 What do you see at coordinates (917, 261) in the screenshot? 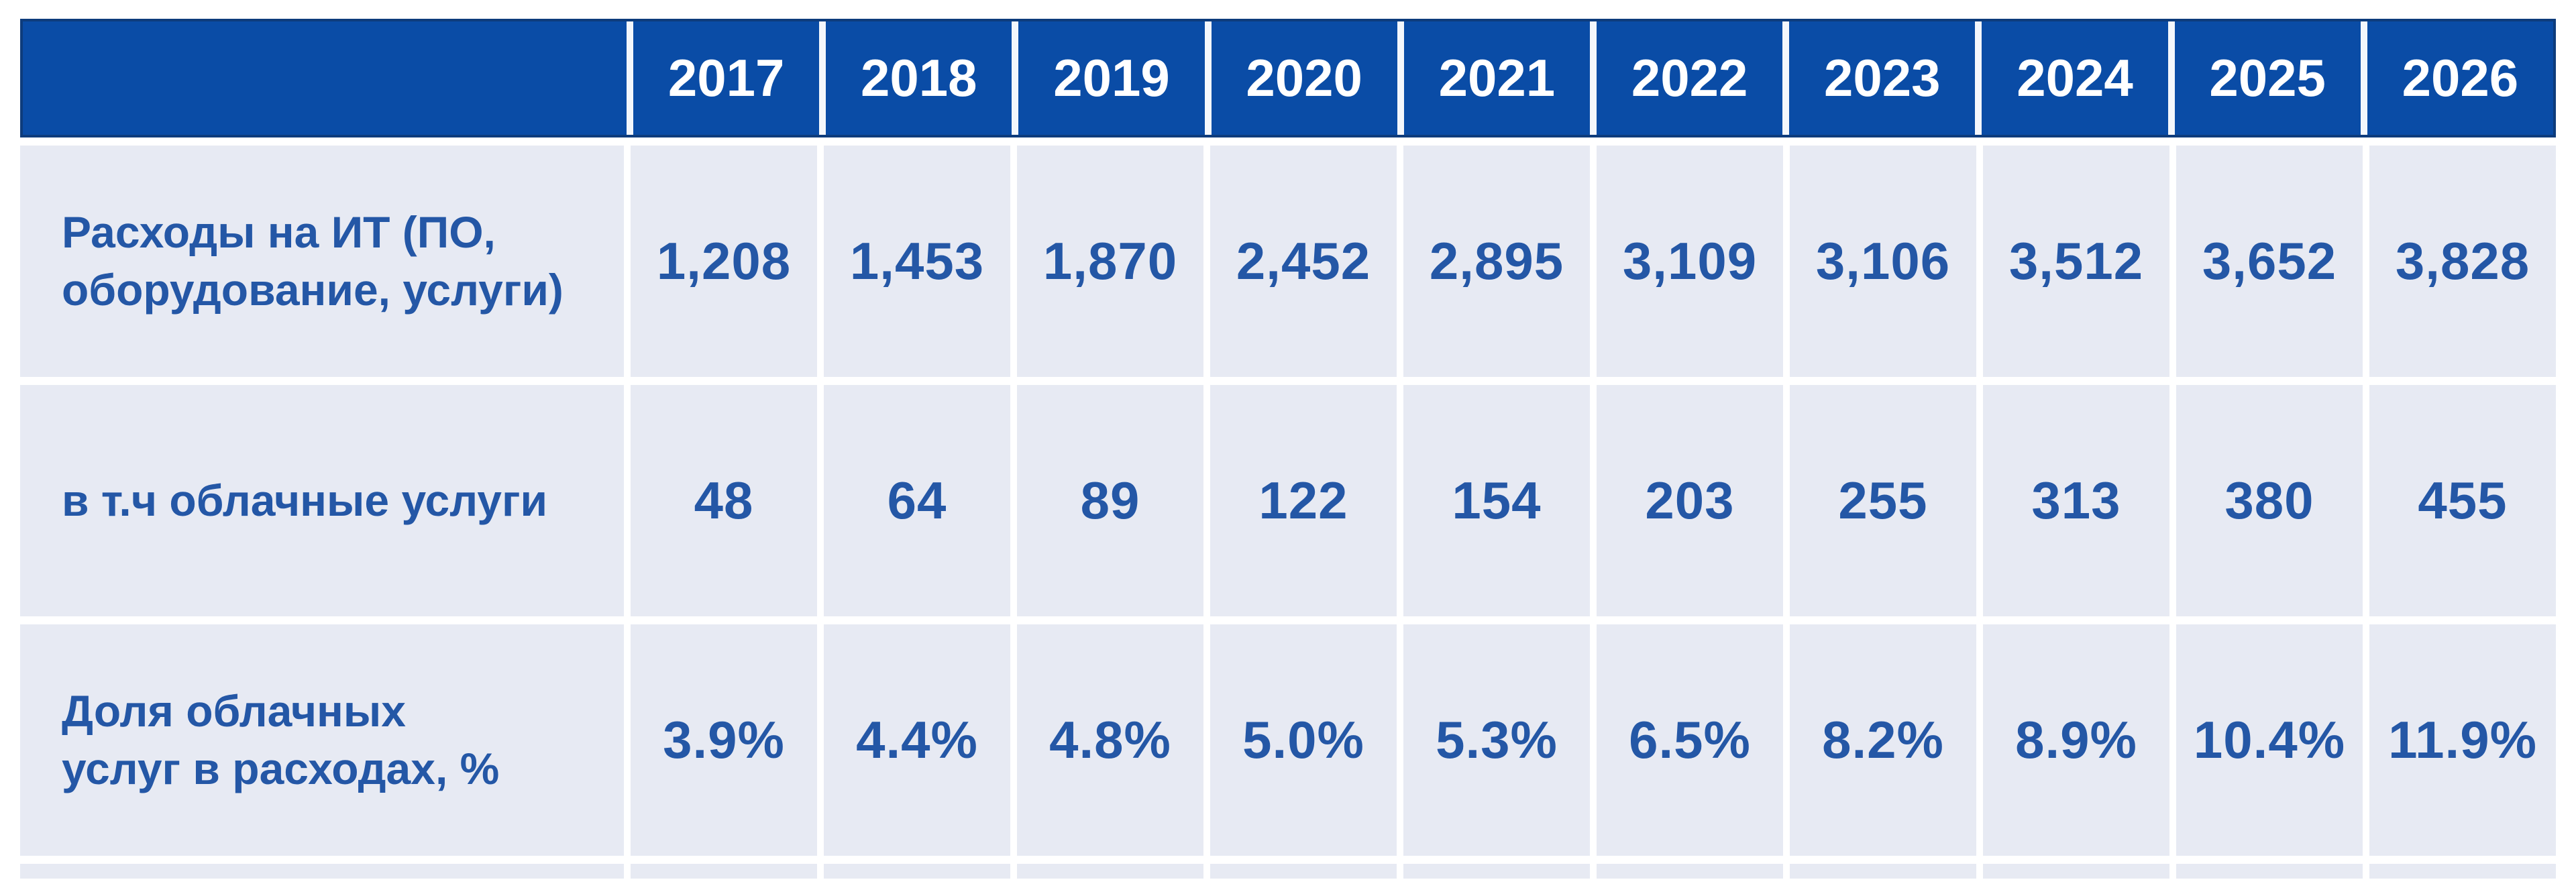
I see `value-cell: 1,453` at bounding box center [917, 261].